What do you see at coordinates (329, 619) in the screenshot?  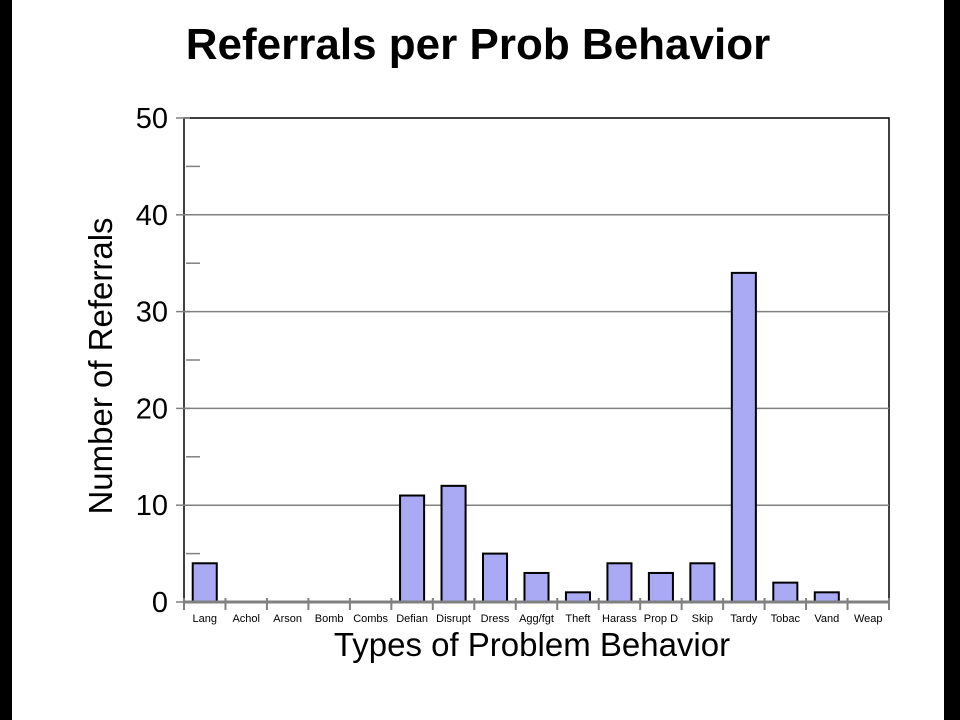 I see `x-tick-label: Bomb` at bounding box center [329, 619].